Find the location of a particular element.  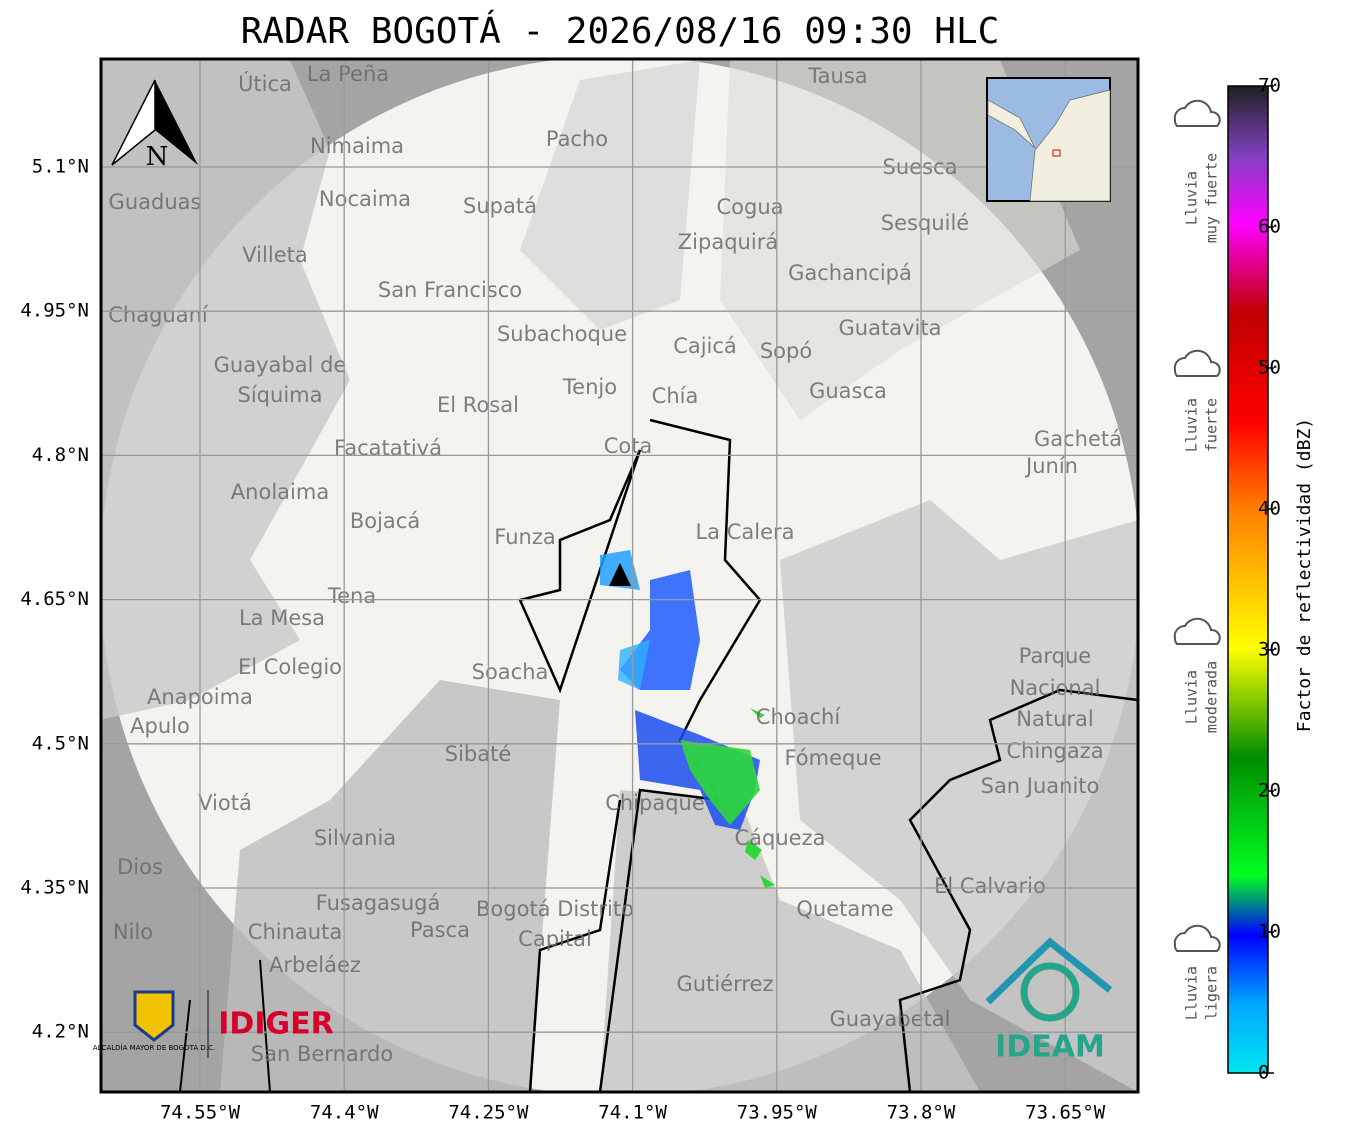

lon-tick-label: 73.8°W is located at coordinates (921, 1113).